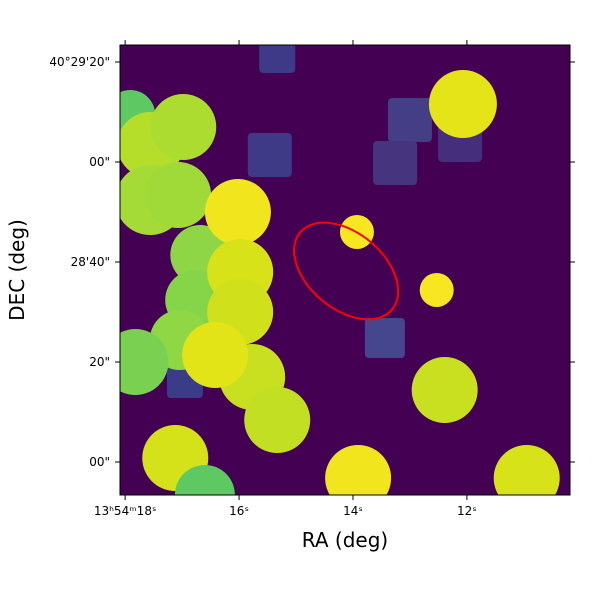  I want to click on y-tick-label: 40°29'20", so click(79, 62).